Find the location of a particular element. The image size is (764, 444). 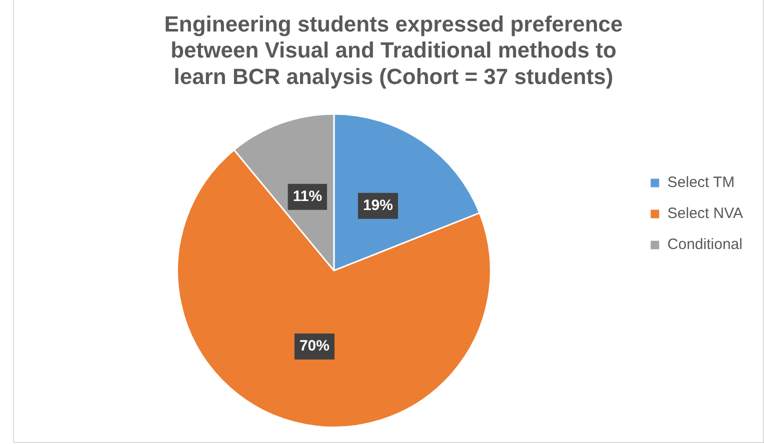

data-label: 19% is located at coordinates (377, 205).